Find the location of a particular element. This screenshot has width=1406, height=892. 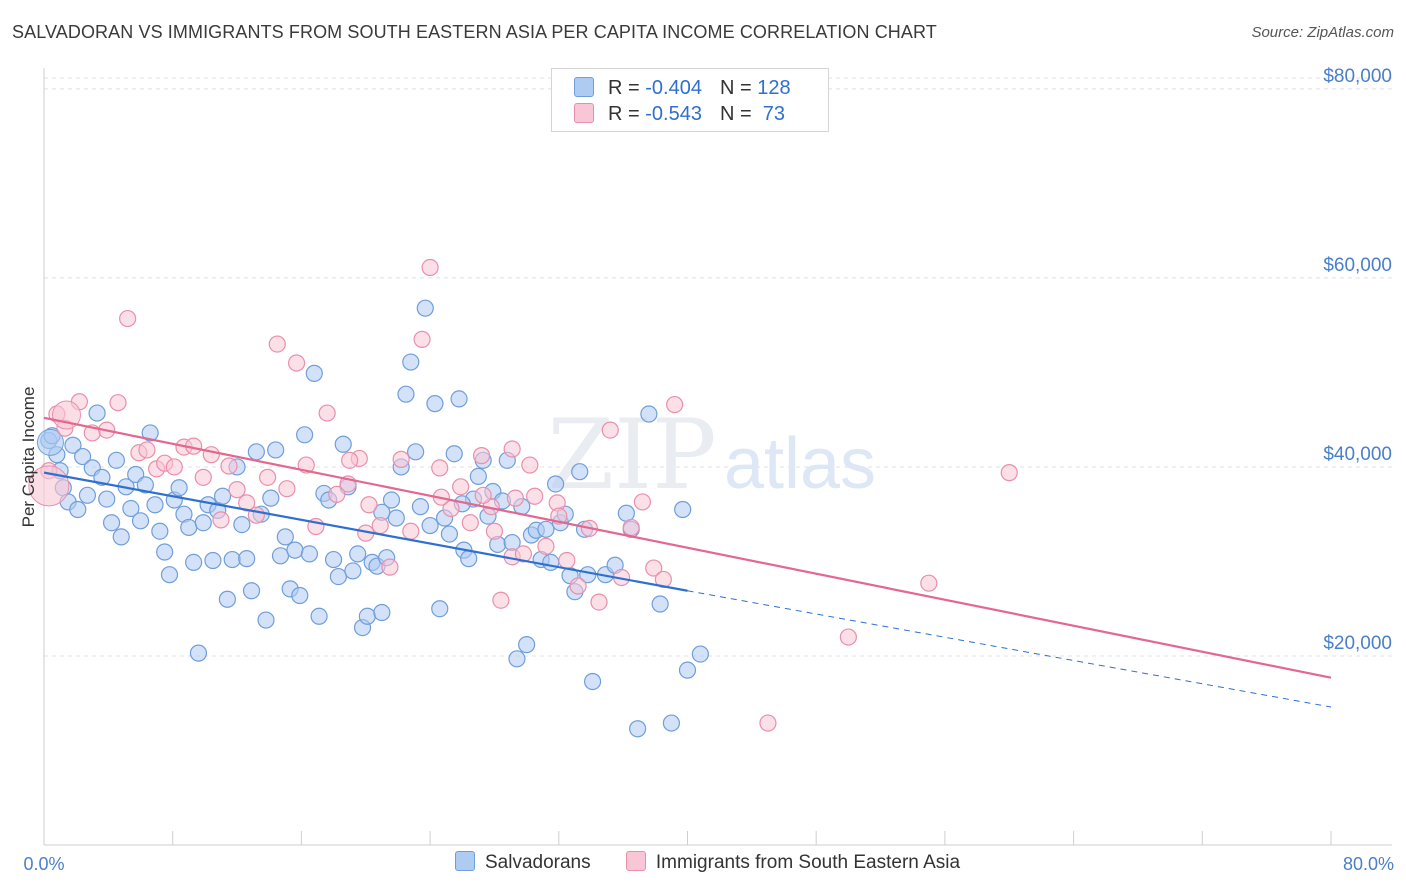

legend-swatch-blue is located at coordinates (584, 87).